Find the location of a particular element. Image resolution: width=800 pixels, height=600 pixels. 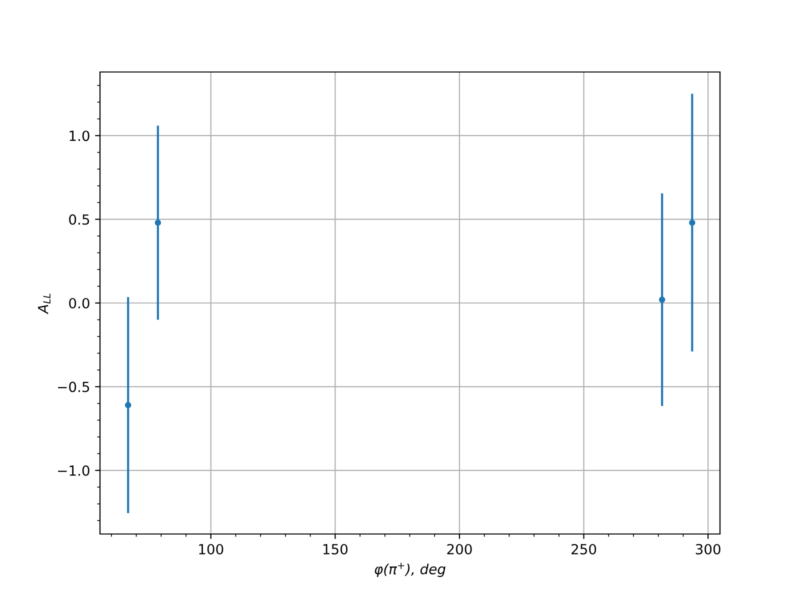

y-tick-label: 0.5 is located at coordinates (79, 219).